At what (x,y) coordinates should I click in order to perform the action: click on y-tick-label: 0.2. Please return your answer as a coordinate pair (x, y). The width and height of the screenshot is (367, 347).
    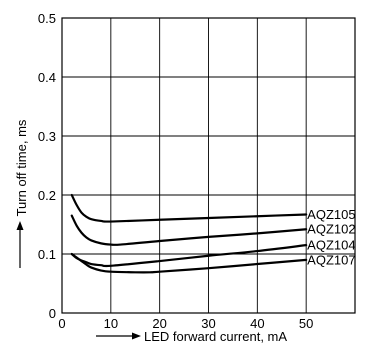
    Looking at the image, I should click on (47, 195).